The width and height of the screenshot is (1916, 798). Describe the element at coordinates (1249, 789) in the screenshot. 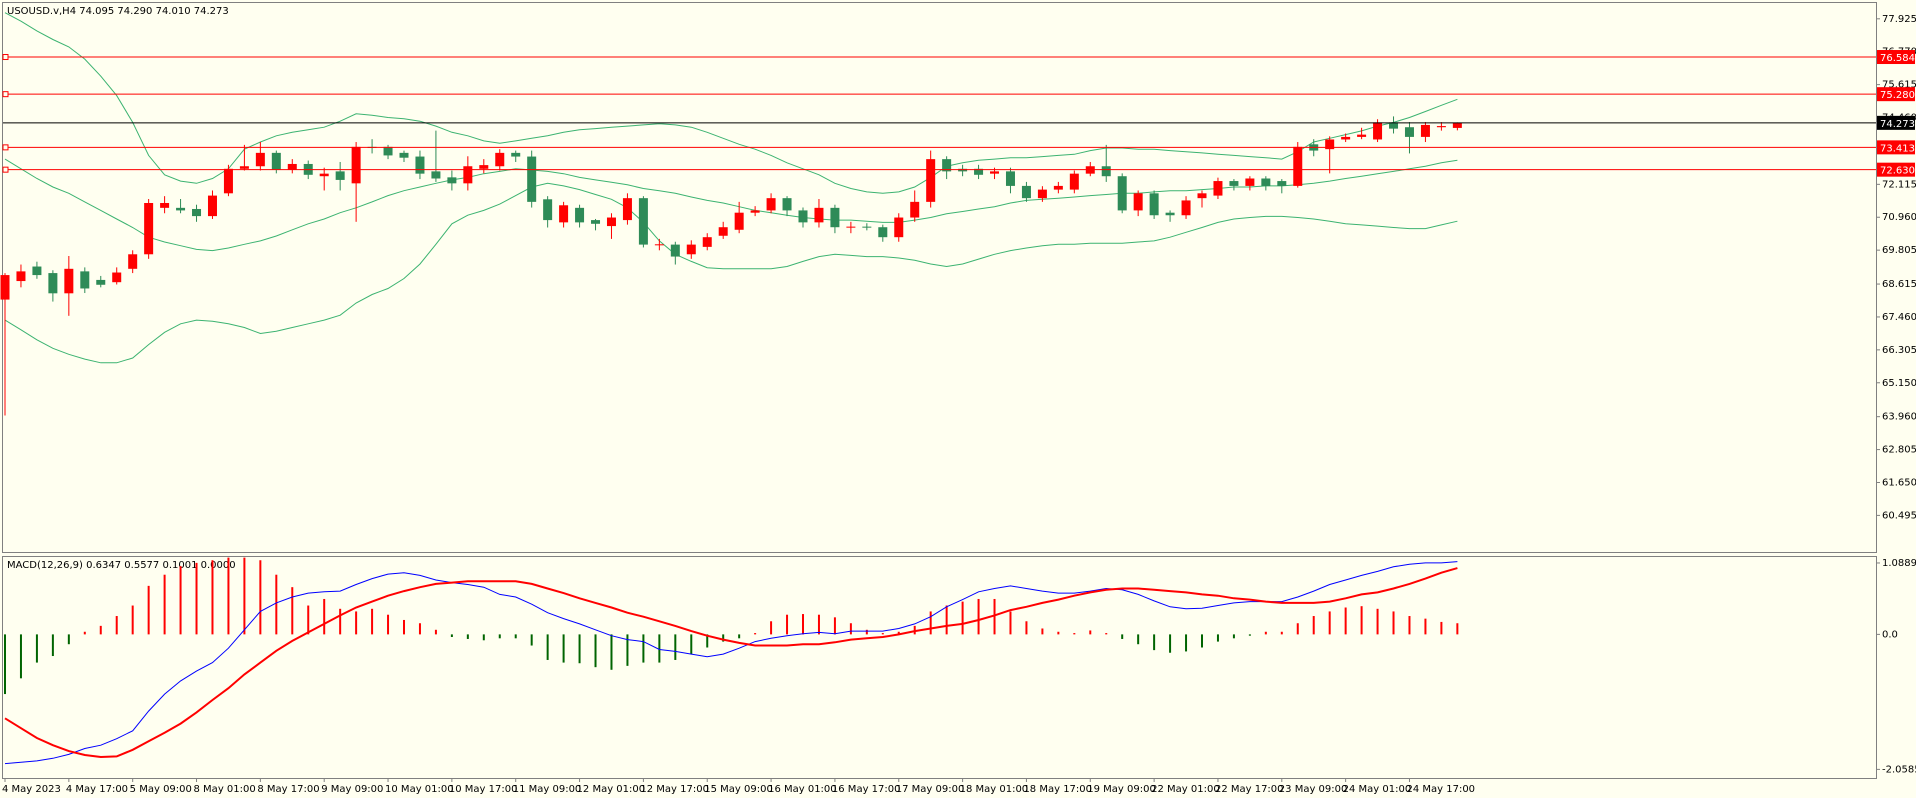

I see `x-tick-label: 22 May 17:00` at that location.